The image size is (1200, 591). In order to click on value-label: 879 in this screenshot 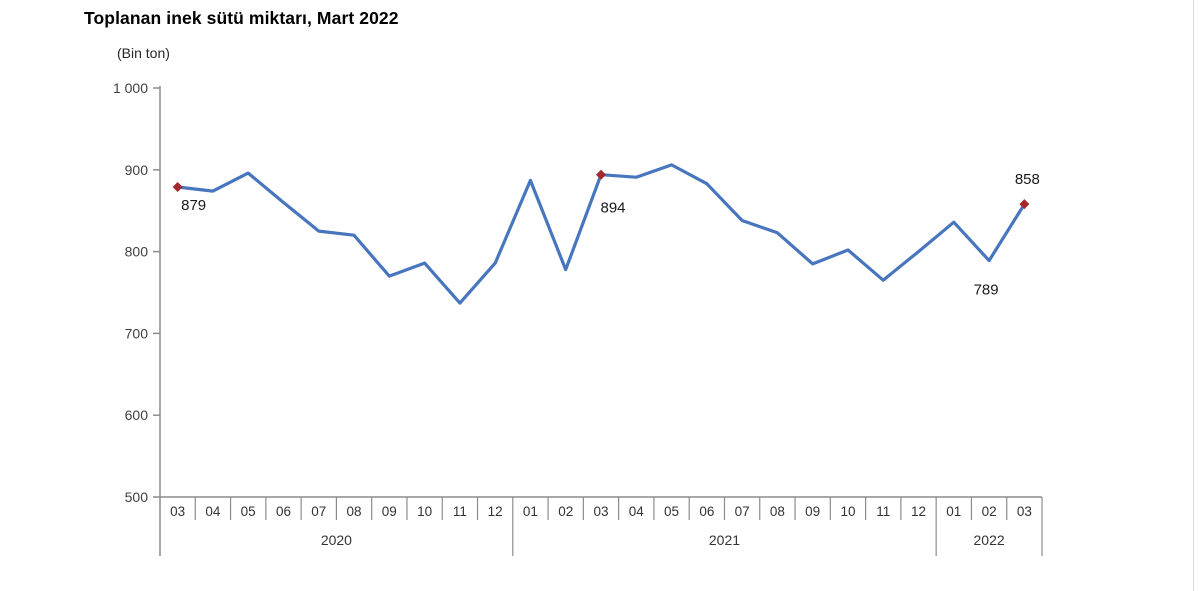, I will do `click(193, 205)`.